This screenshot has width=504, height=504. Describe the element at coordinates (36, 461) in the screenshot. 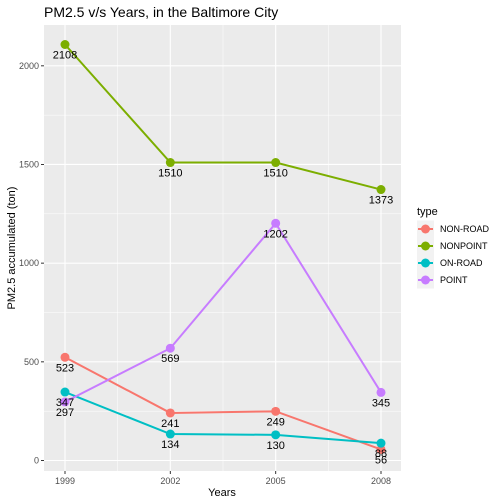

I see `y-tick-label: 0` at that location.